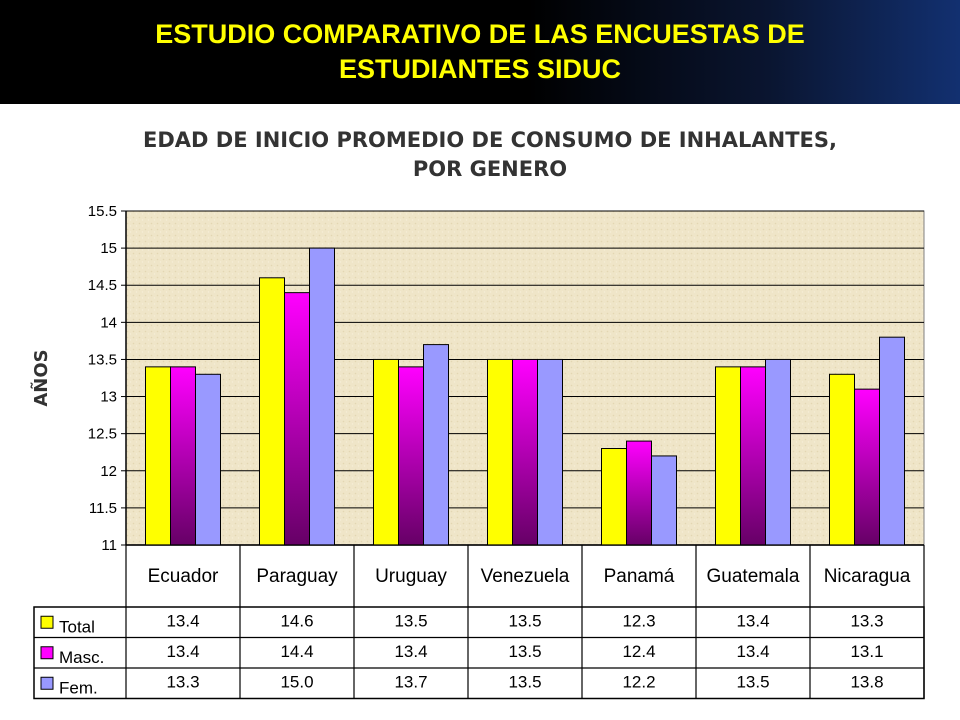  What do you see at coordinates (297, 419) in the screenshot?
I see `bar-masc-paraguay` at bounding box center [297, 419].